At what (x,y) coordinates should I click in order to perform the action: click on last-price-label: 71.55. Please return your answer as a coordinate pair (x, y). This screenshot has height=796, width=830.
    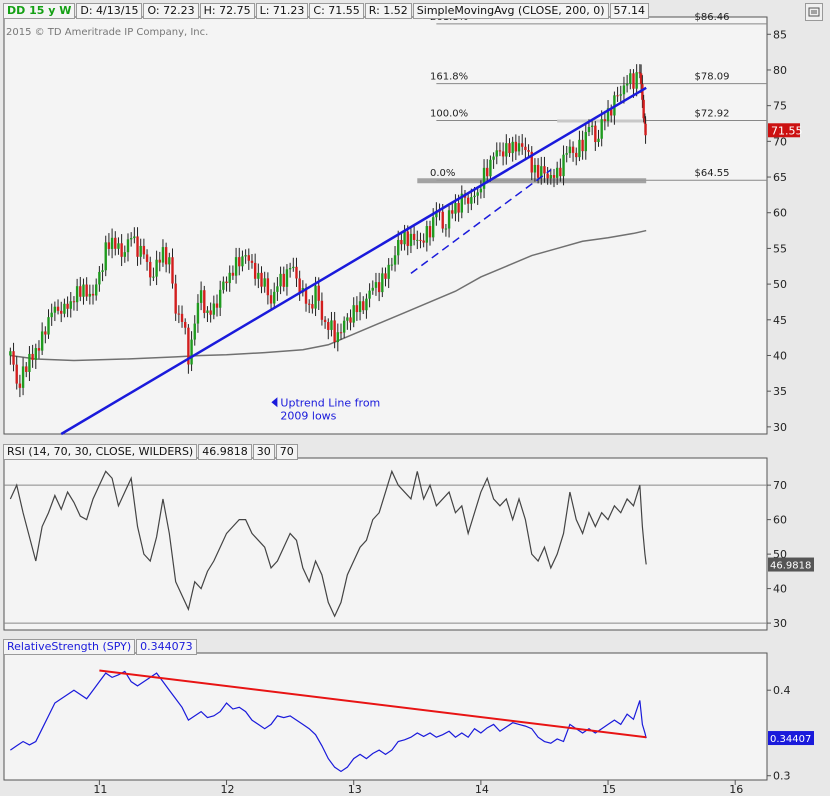
    Looking at the image, I should click on (787, 130).